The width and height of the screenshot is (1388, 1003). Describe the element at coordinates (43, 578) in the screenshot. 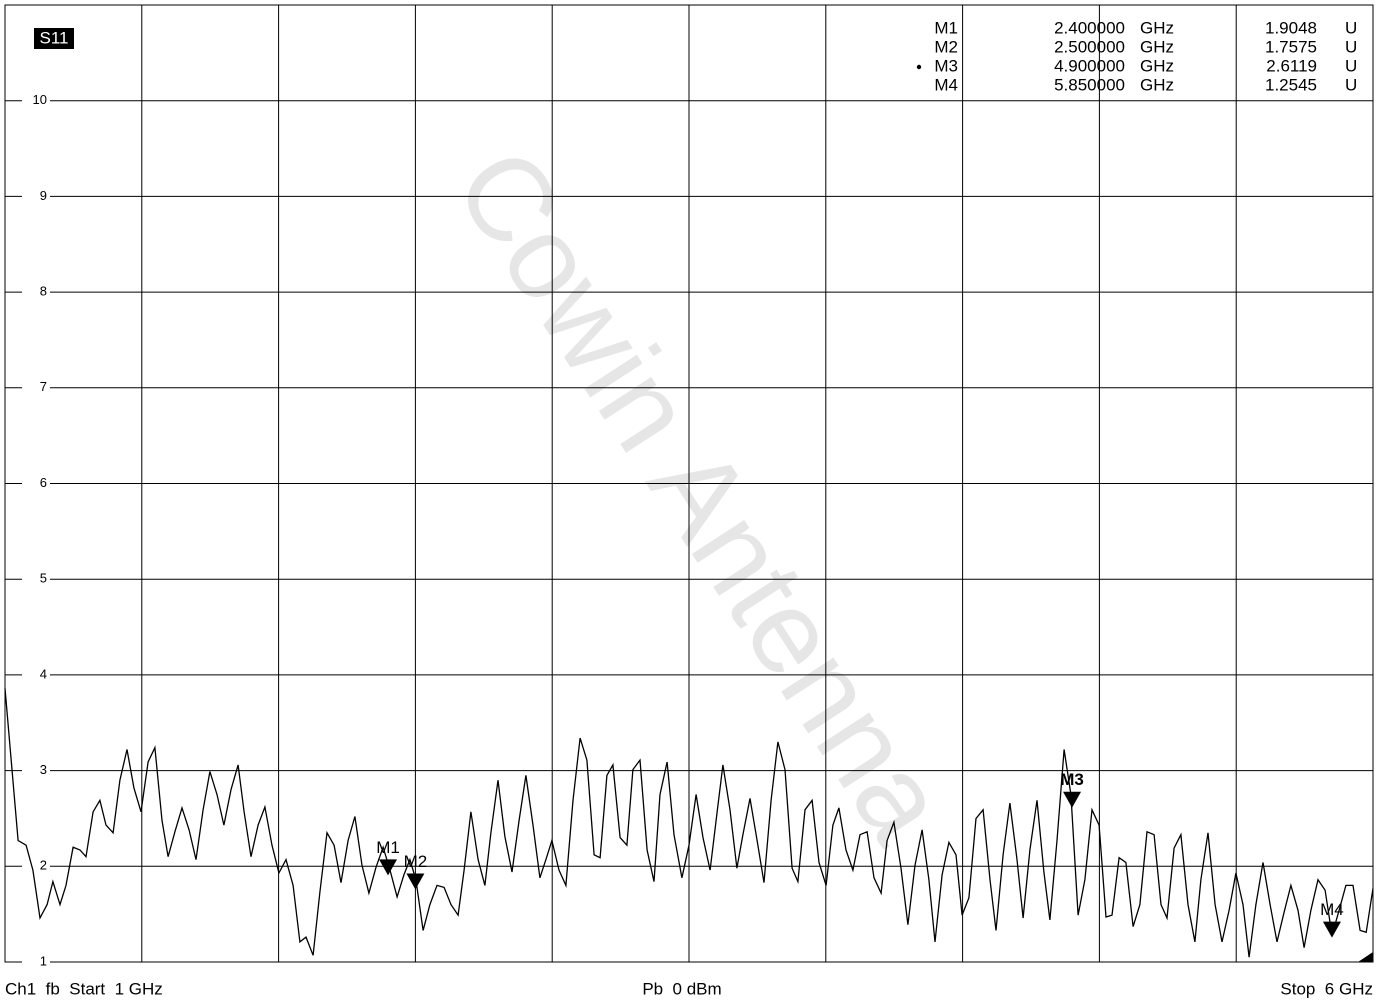

I see `y-tick-label: 5` at that location.